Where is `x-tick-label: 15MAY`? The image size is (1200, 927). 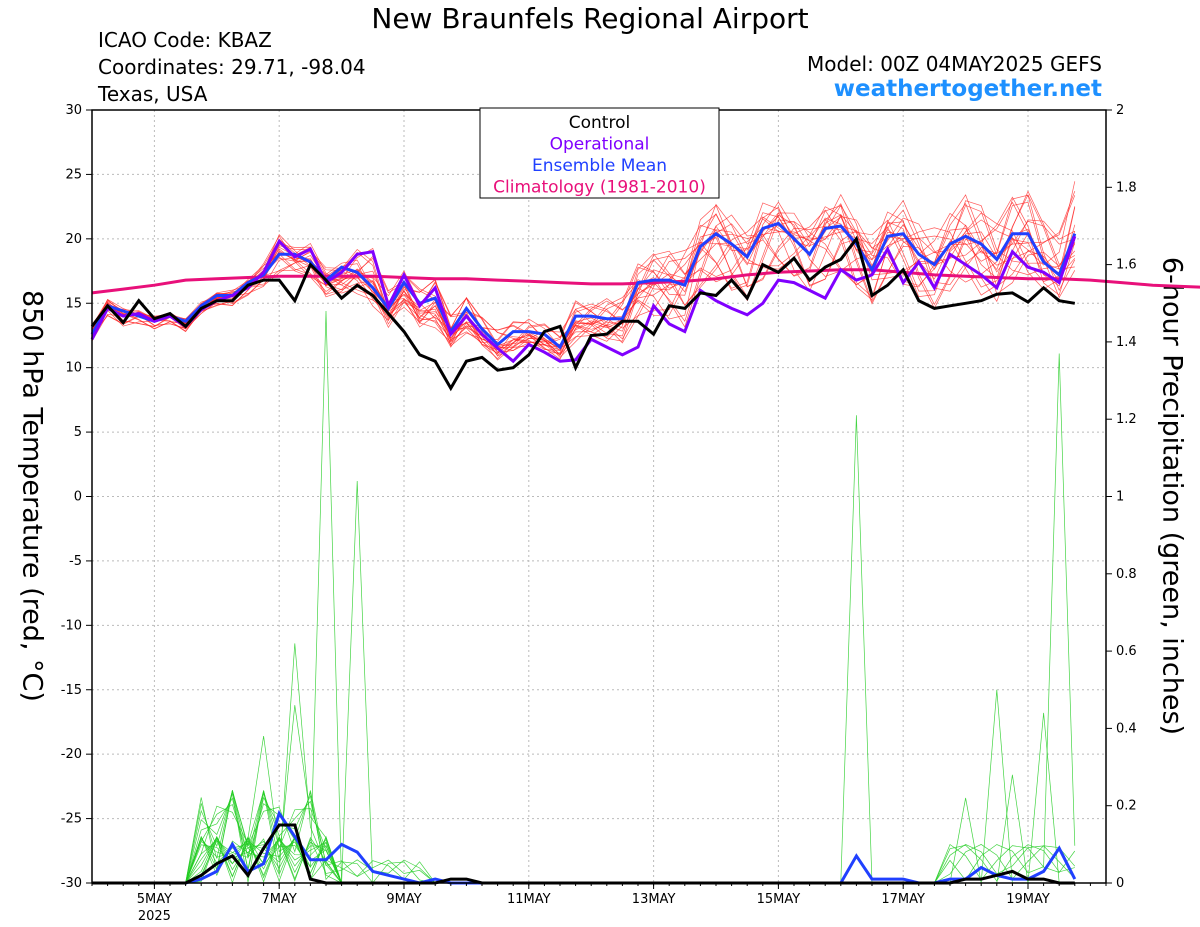
x-tick-label: 15MAY is located at coordinates (779, 899).